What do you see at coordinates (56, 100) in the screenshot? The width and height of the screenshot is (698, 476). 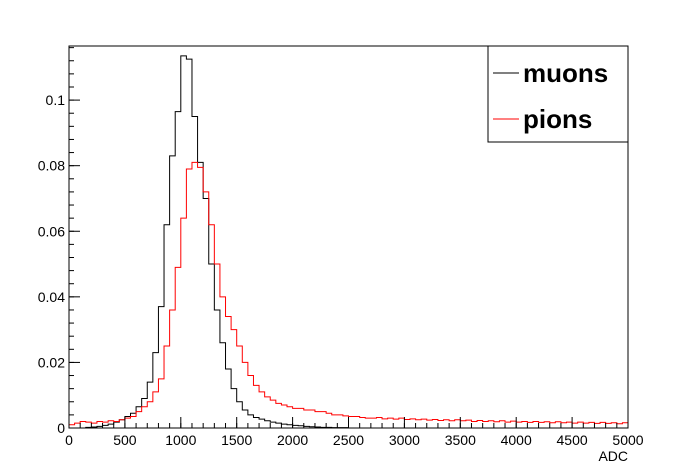 I see `y-tick-label: 0.1` at bounding box center [56, 100].